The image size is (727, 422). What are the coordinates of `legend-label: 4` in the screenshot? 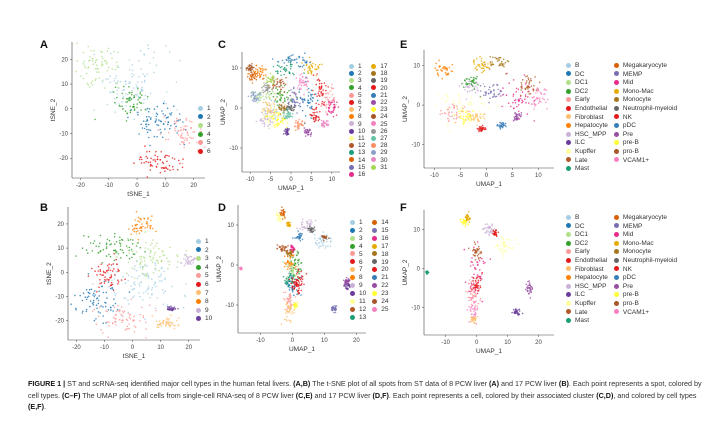 It's located at (361, 246).